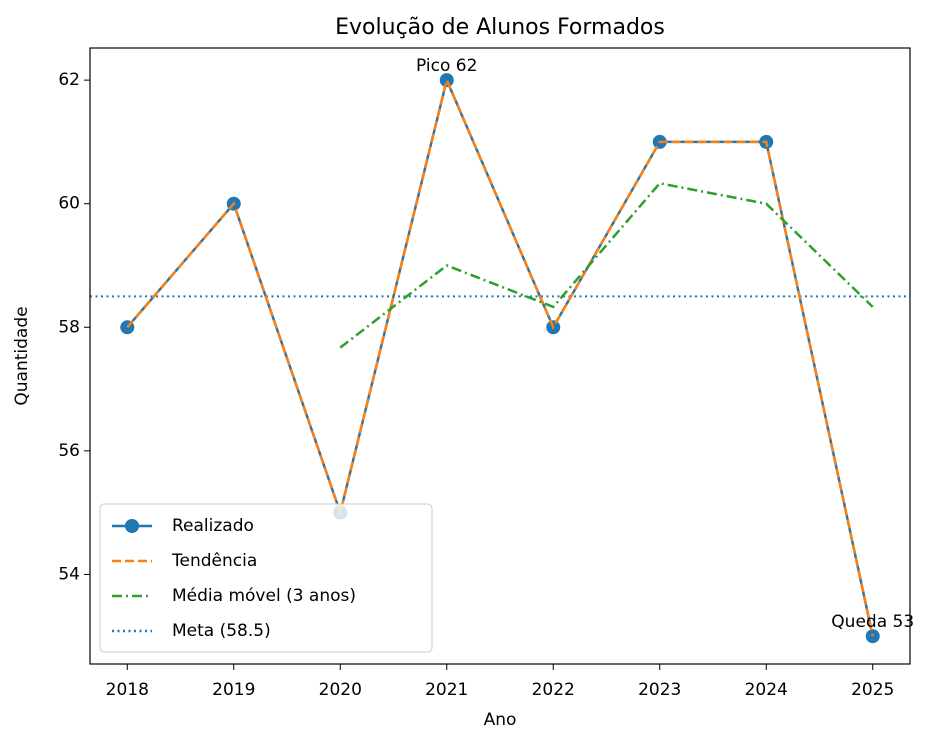 This screenshot has width=929, height=731. What do you see at coordinates (553, 690) in the screenshot?
I see `x-tick-label: 2022` at bounding box center [553, 690].